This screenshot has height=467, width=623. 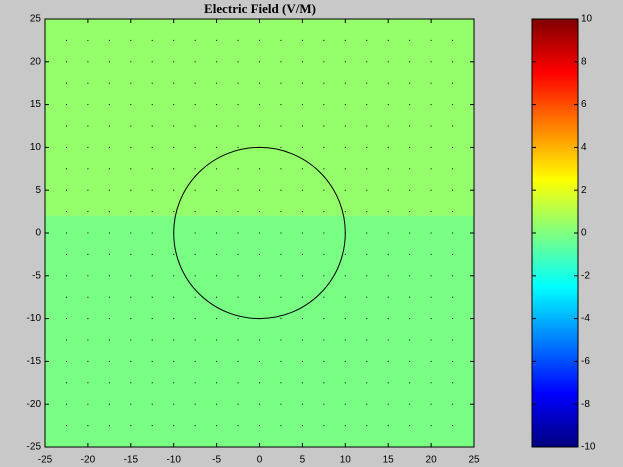 What do you see at coordinates (36, 19) in the screenshot?
I see `y-tick-label: 25` at bounding box center [36, 19].